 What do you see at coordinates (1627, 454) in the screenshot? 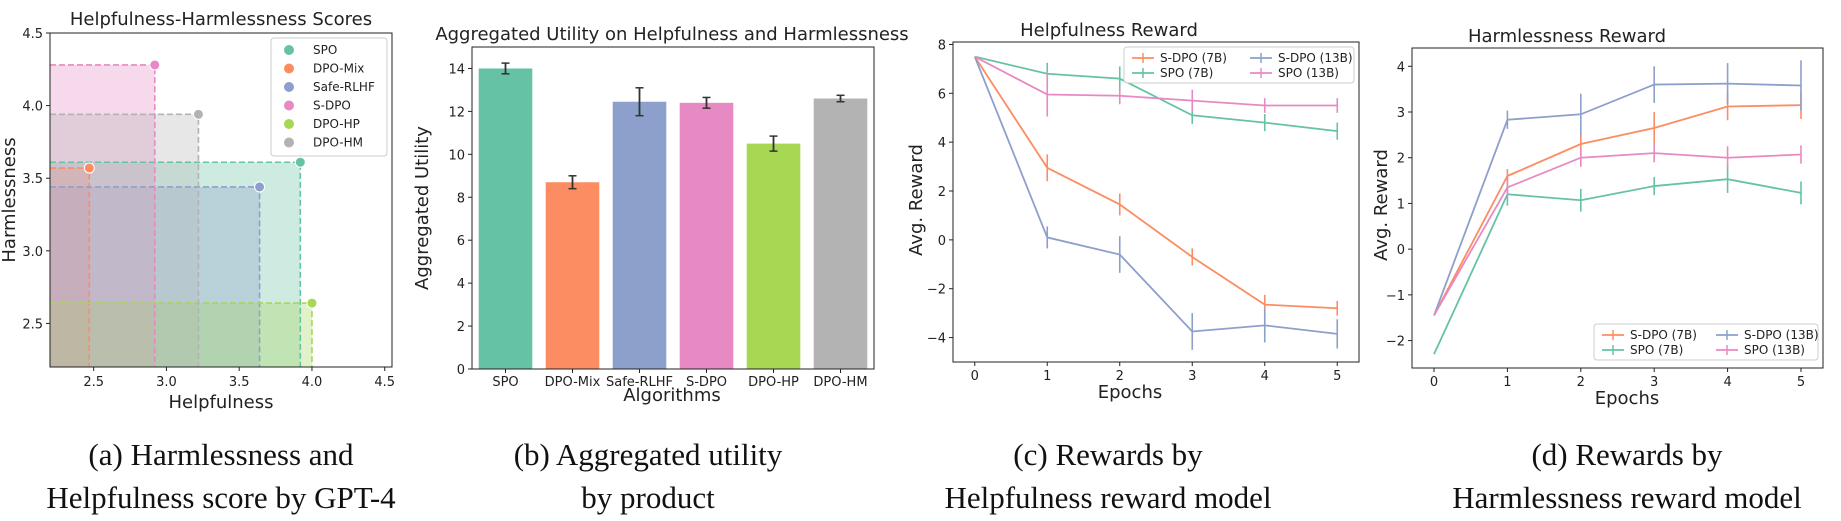
I see `caption-d-line1: (d) Rewards by` at bounding box center [1627, 454].